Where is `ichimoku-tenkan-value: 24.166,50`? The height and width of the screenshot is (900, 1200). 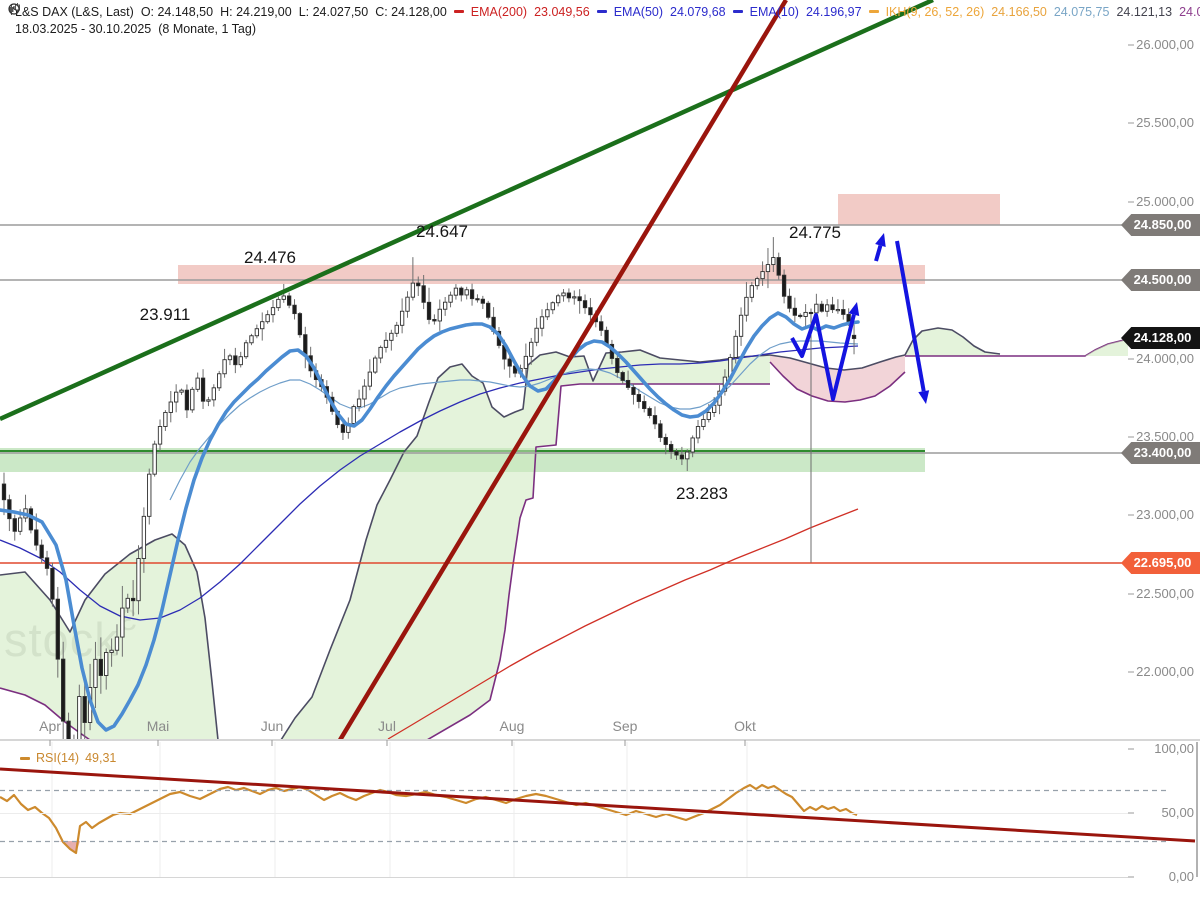 ichimoku-tenkan-value: 24.166,50 is located at coordinates (1019, 11).